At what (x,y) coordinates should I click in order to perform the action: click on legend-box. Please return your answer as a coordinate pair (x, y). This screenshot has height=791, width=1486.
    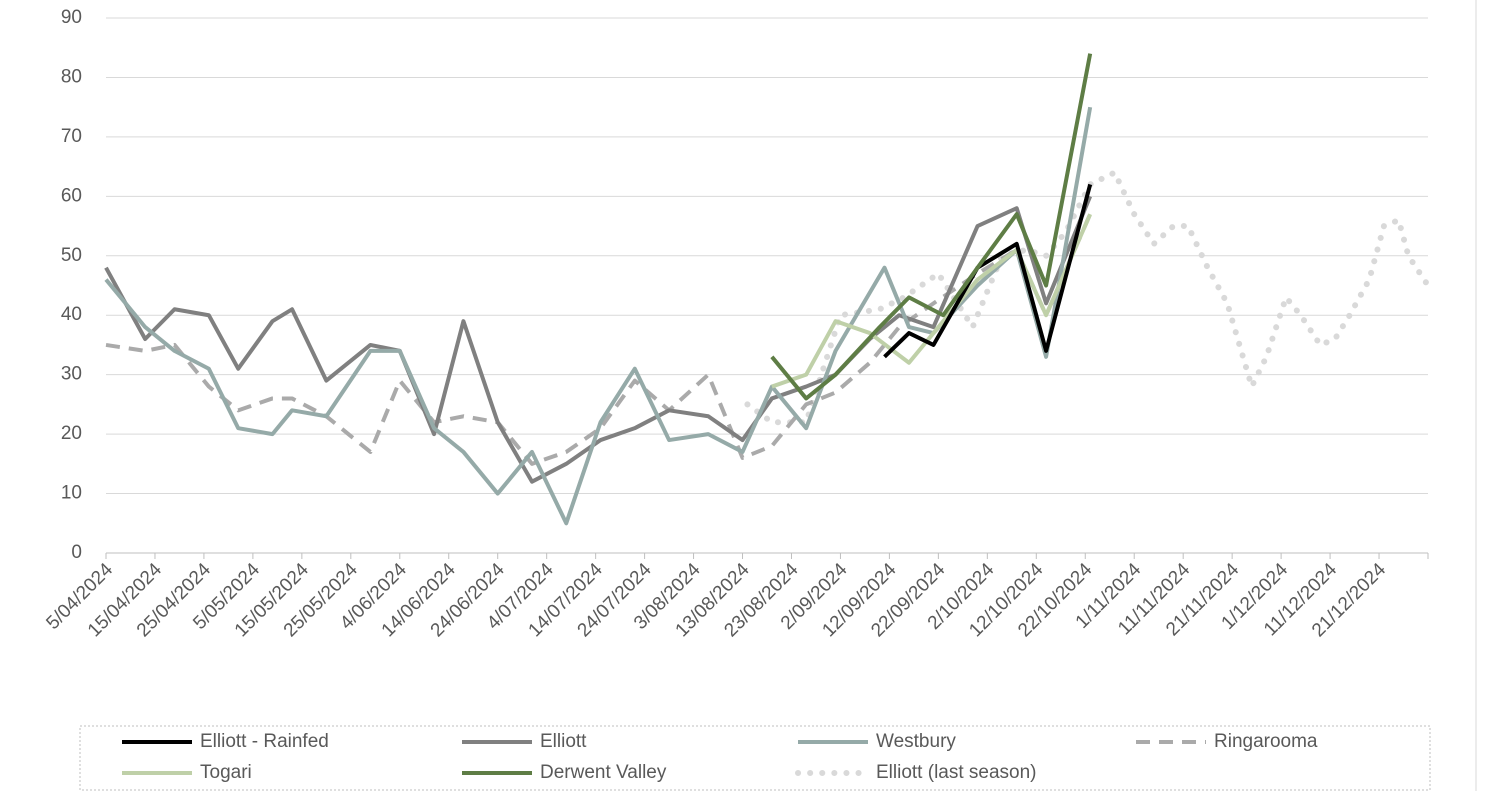
    Looking at the image, I should click on (755, 758).